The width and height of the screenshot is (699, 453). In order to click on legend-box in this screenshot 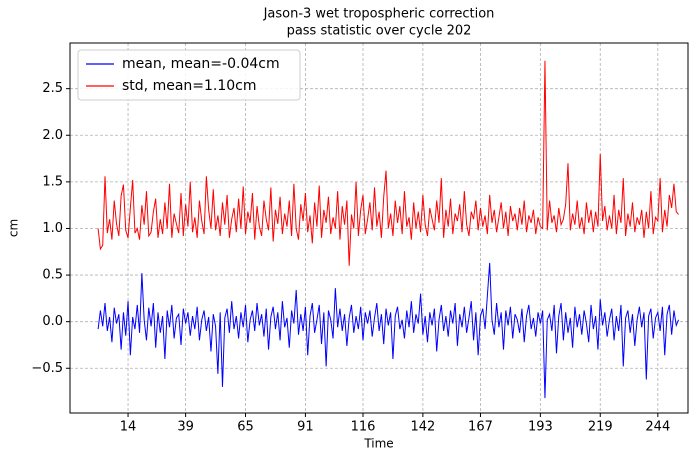, I will do `click(189, 75)`.